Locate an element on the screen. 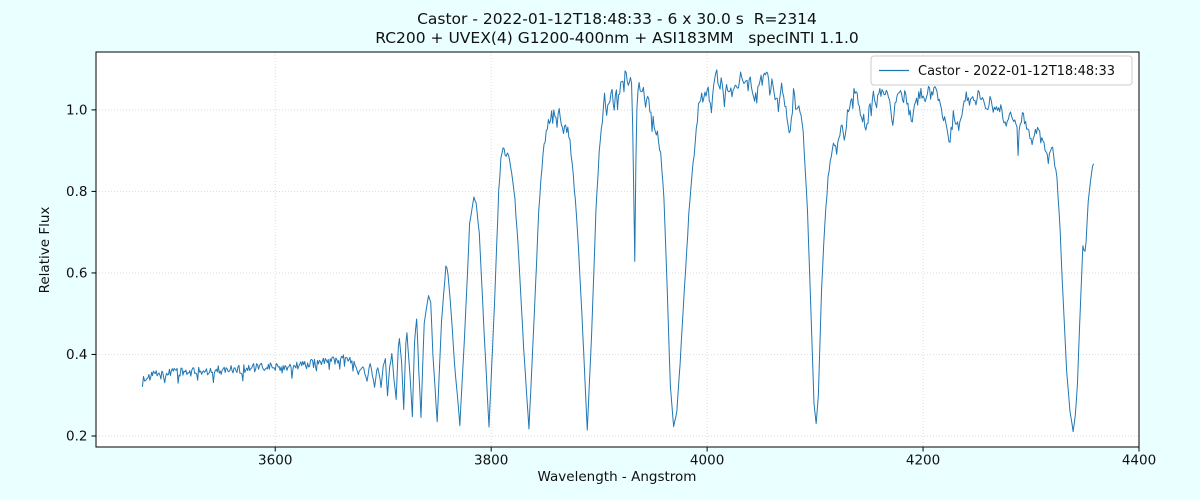 Image resolution: width=1200 pixels, height=500 pixels. y-axis-label: Relative Flux is located at coordinates (45, 250).